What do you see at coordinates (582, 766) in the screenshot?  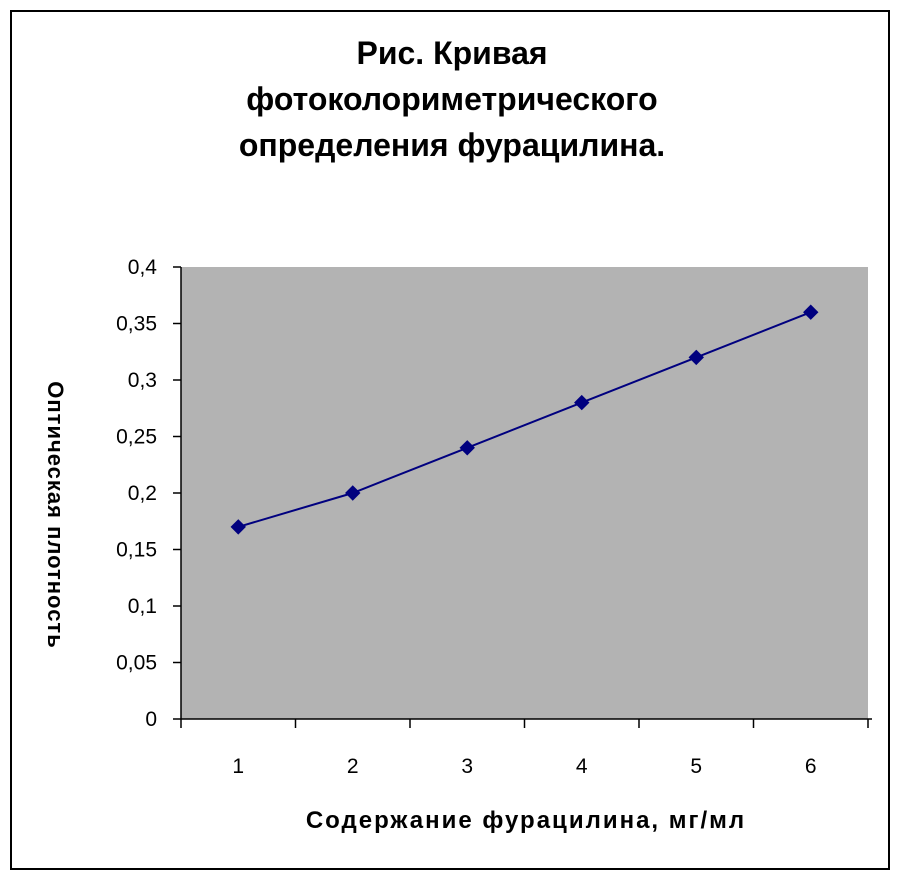 I see `x-tick-label: 4` at bounding box center [582, 766].